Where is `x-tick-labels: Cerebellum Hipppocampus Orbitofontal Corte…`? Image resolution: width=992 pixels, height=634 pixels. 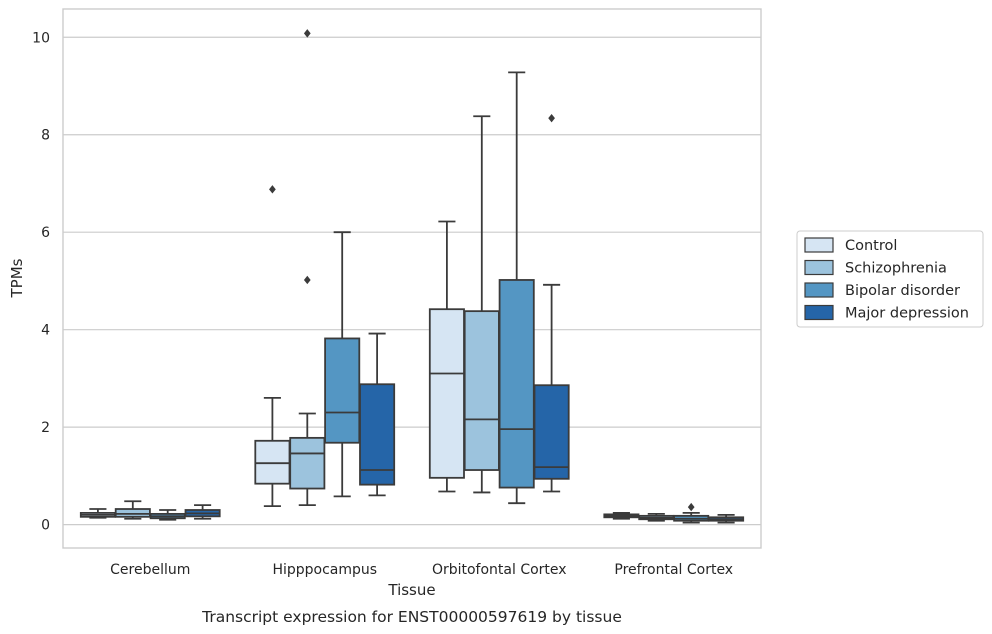 x-tick-labels: Cerebellum Hipppocampus Orbitofontal Corte… is located at coordinates (421, 570).